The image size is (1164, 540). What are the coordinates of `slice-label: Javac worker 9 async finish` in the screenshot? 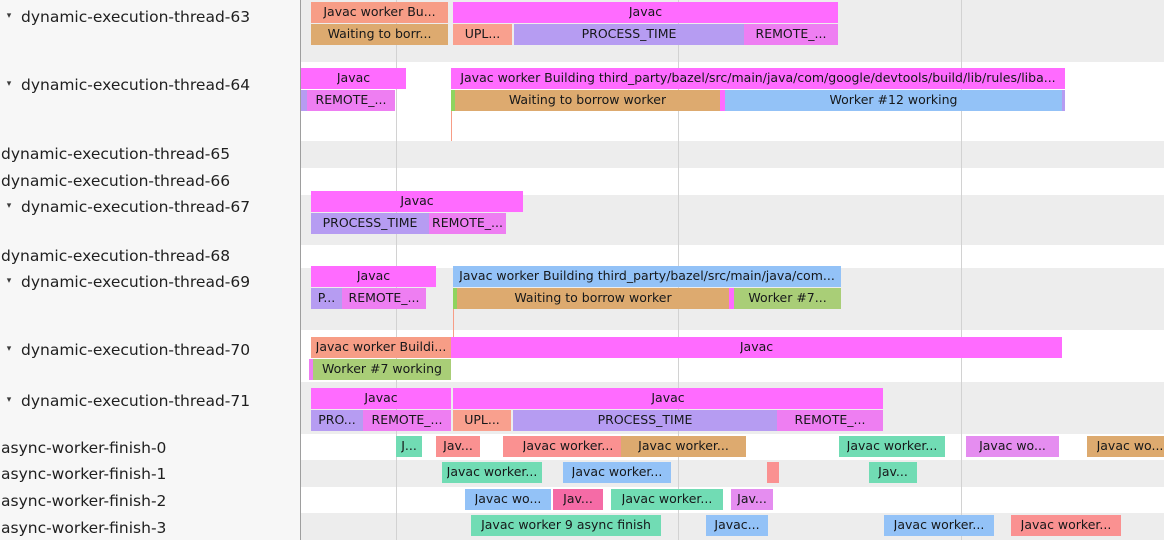 It's located at (566, 525).